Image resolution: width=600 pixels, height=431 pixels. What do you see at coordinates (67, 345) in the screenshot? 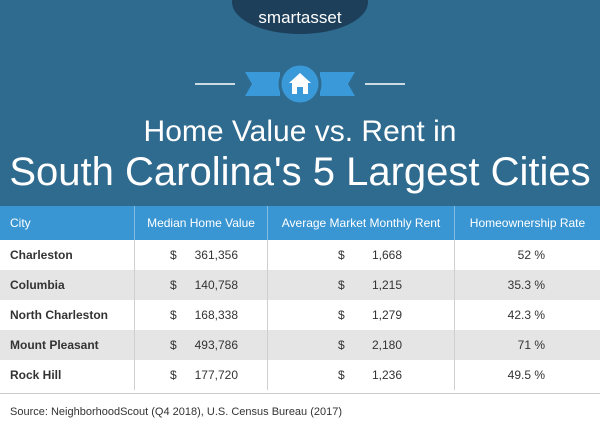
I see `city-cell: Mount Pleasant` at bounding box center [67, 345].